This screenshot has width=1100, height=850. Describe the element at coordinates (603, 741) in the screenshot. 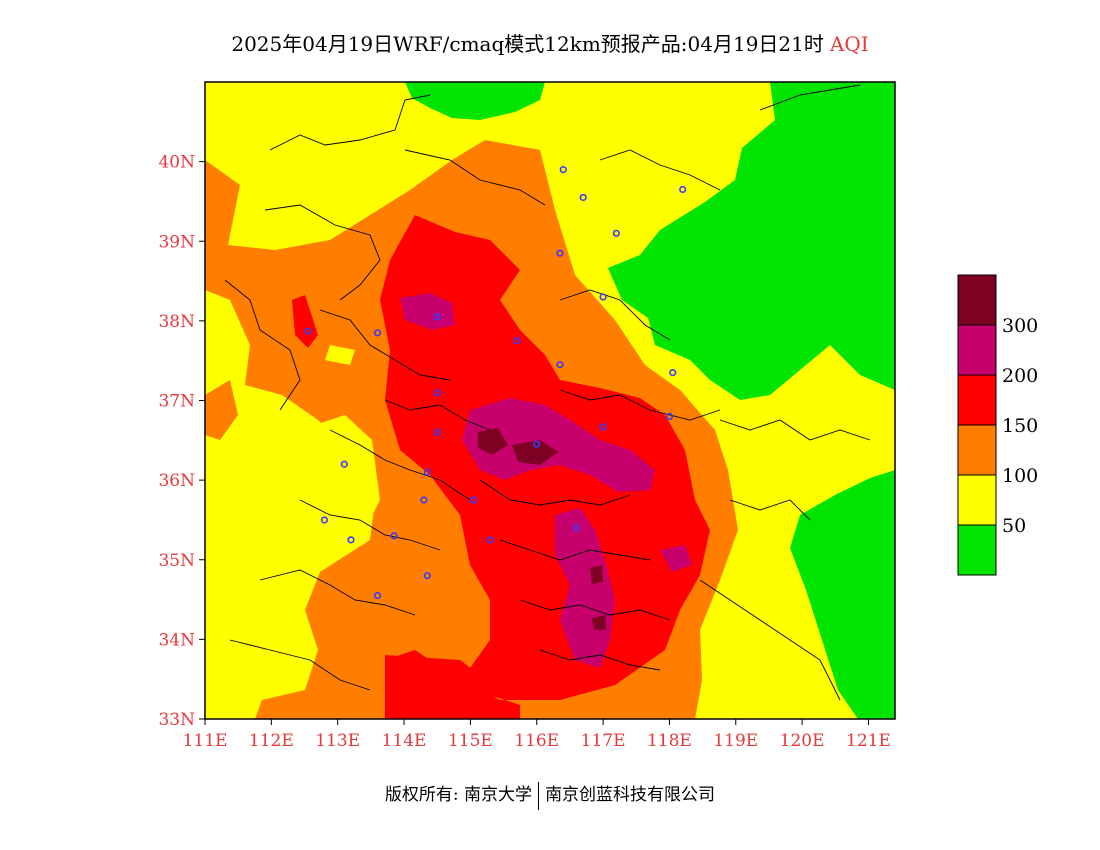

I see `x-tick-label: 117E` at that location.